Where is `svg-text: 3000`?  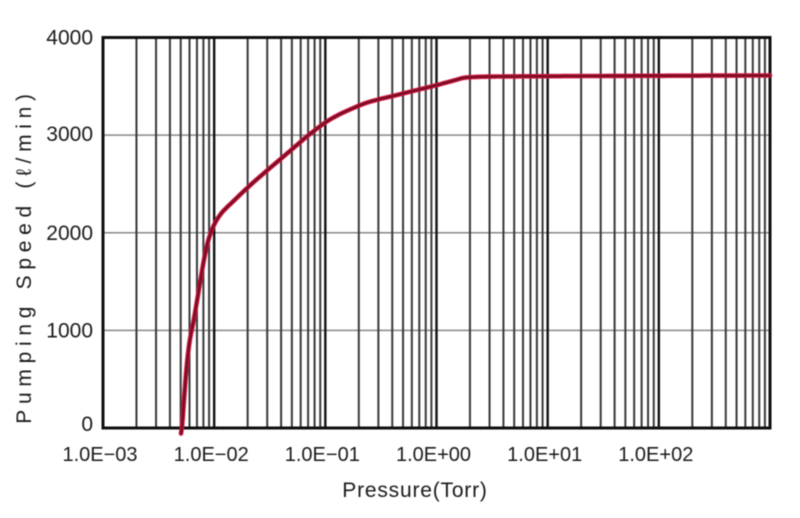 svg-text: 3000 is located at coordinates (69, 134).